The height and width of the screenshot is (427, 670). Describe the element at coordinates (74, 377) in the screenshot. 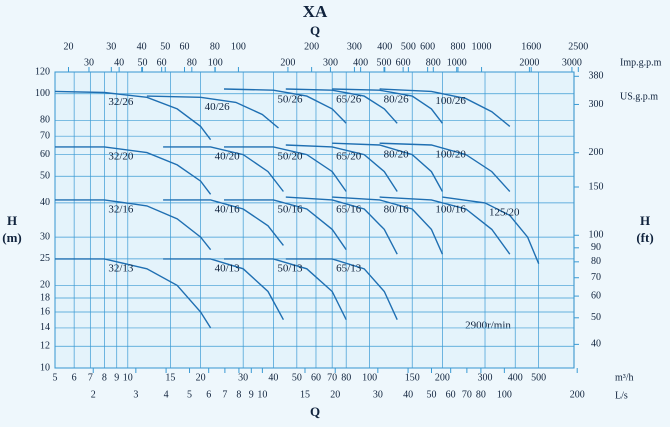

I see `x-tick-label: 6` at that location.